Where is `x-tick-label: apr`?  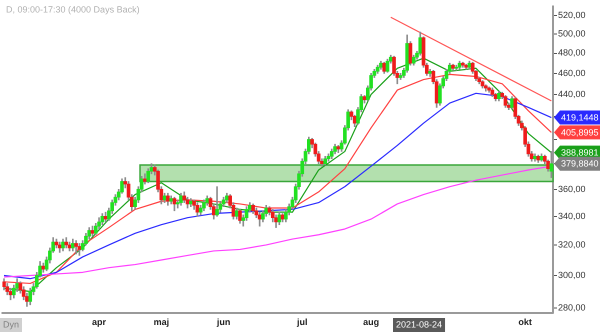 x-tick-label: apr is located at coordinates (99, 322).